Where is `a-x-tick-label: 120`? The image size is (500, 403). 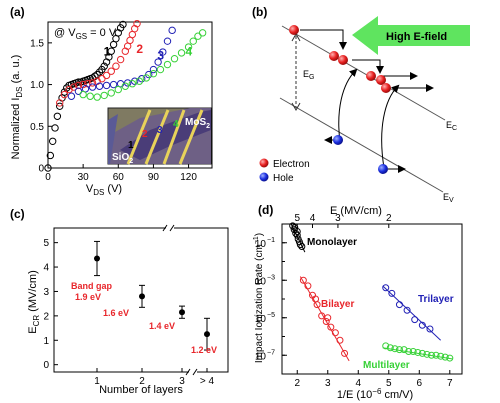 a-x-tick-label: 120 is located at coordinates (188, 177).